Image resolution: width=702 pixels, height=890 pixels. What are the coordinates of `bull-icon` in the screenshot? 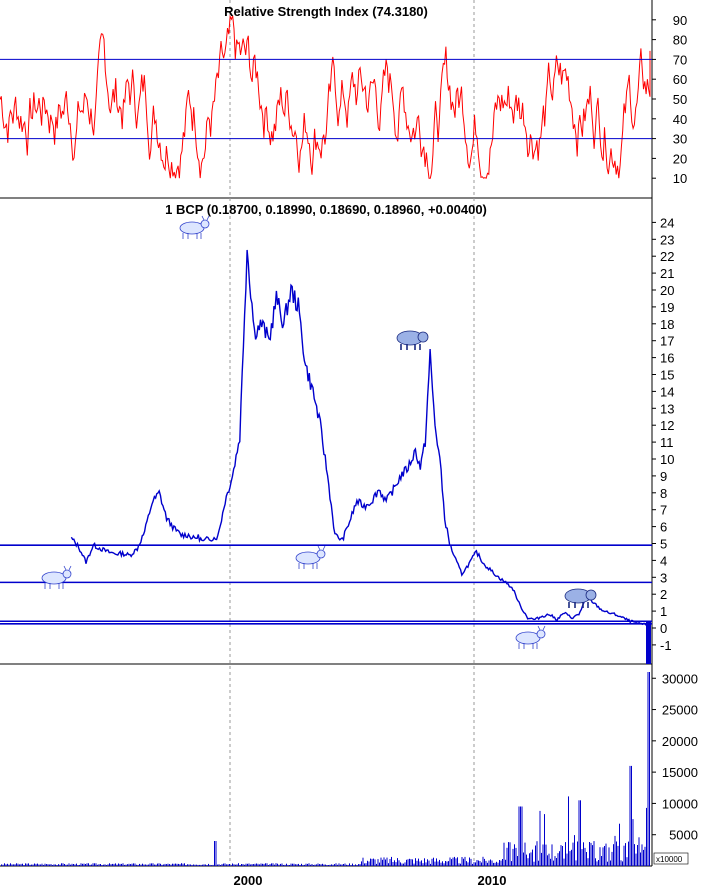 It's located at (56, 577).